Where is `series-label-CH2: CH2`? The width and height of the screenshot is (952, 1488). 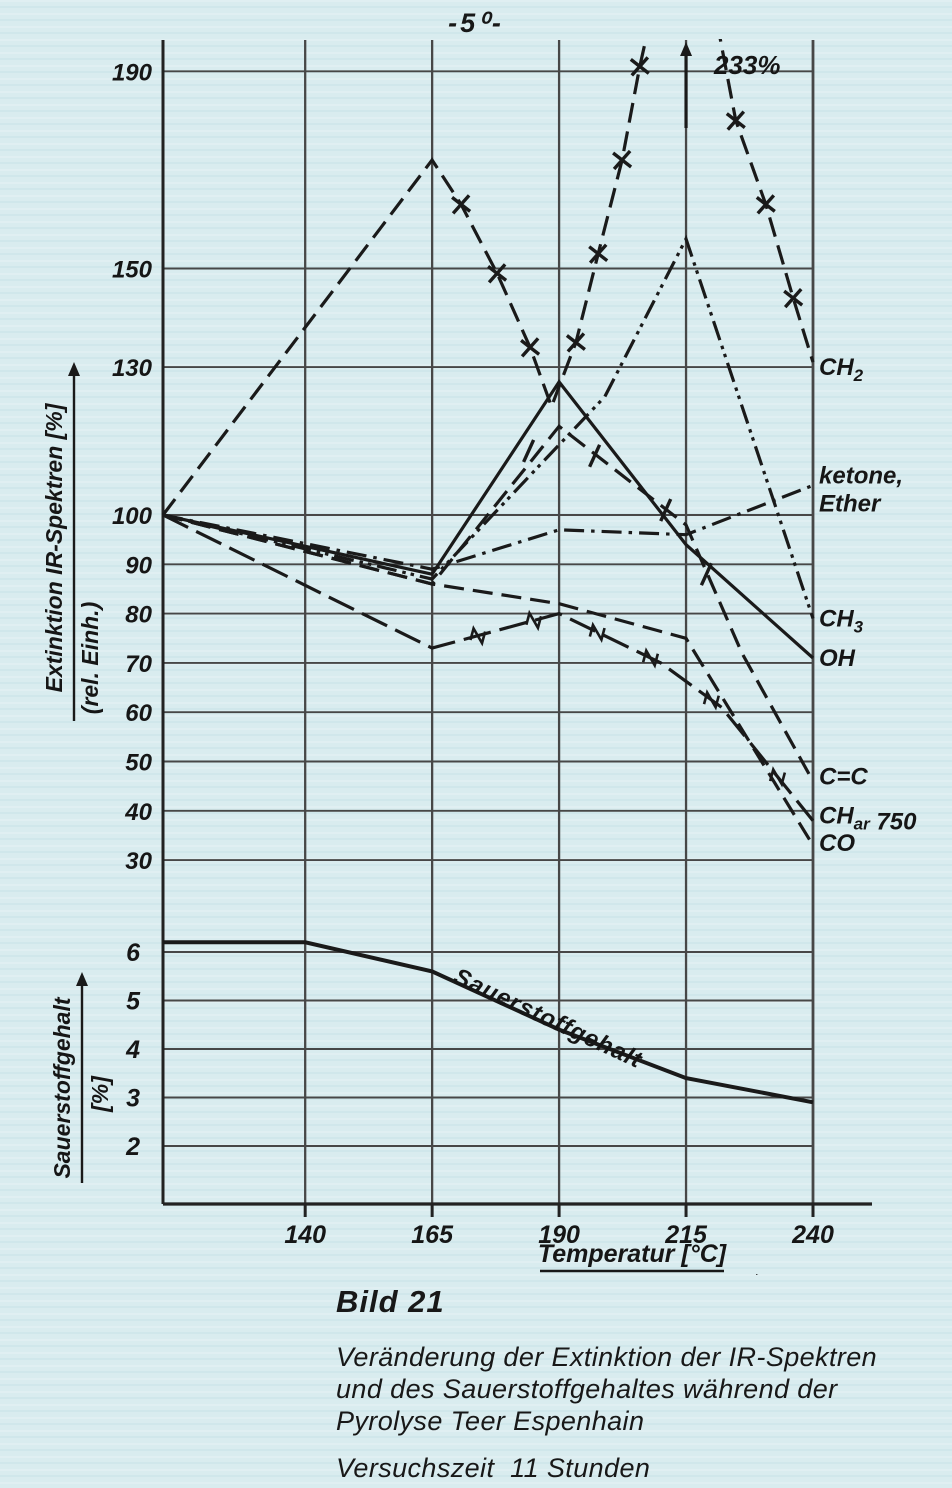
series-label-CH2: CH2 is located at coordinates (841, 369).